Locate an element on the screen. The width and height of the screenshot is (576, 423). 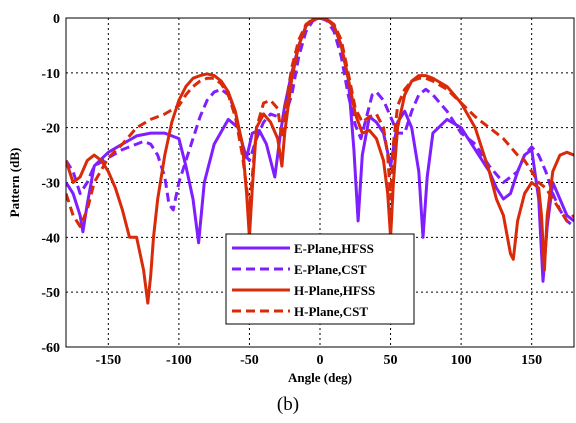
x-tick-label: -150 is located at coordinates (108, 360).